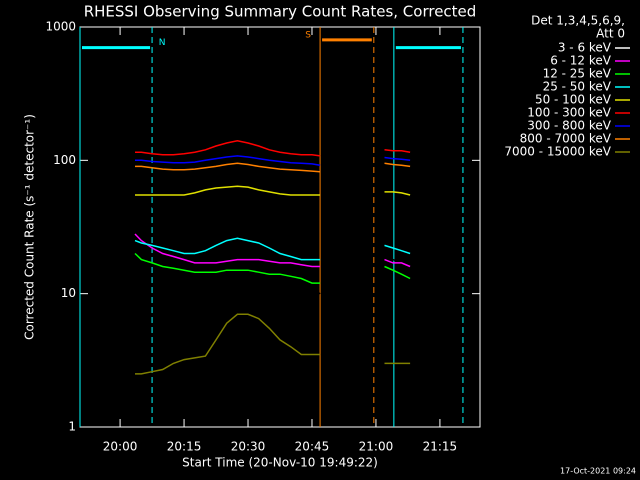 The width and height of the screenshot is (640, 480). I want to click on x-tick-label: 21:15, so click(440, 447).